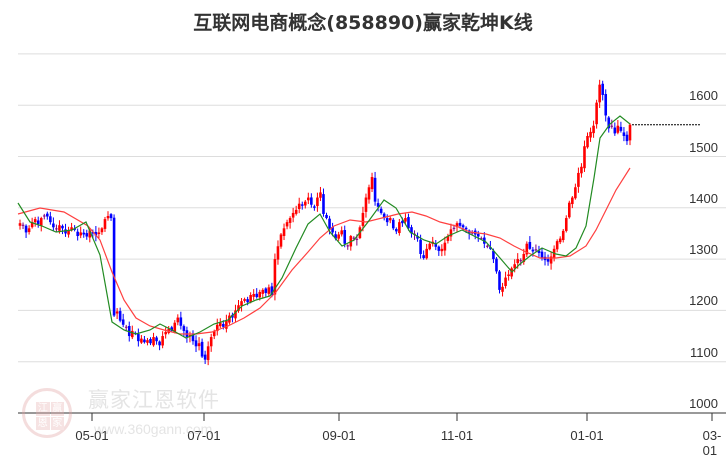 This screenshot has width=726, height=458. Describe the element at coordinates (703, 403) in the screenshot. I see `y-tick-label: 1000` at that location.